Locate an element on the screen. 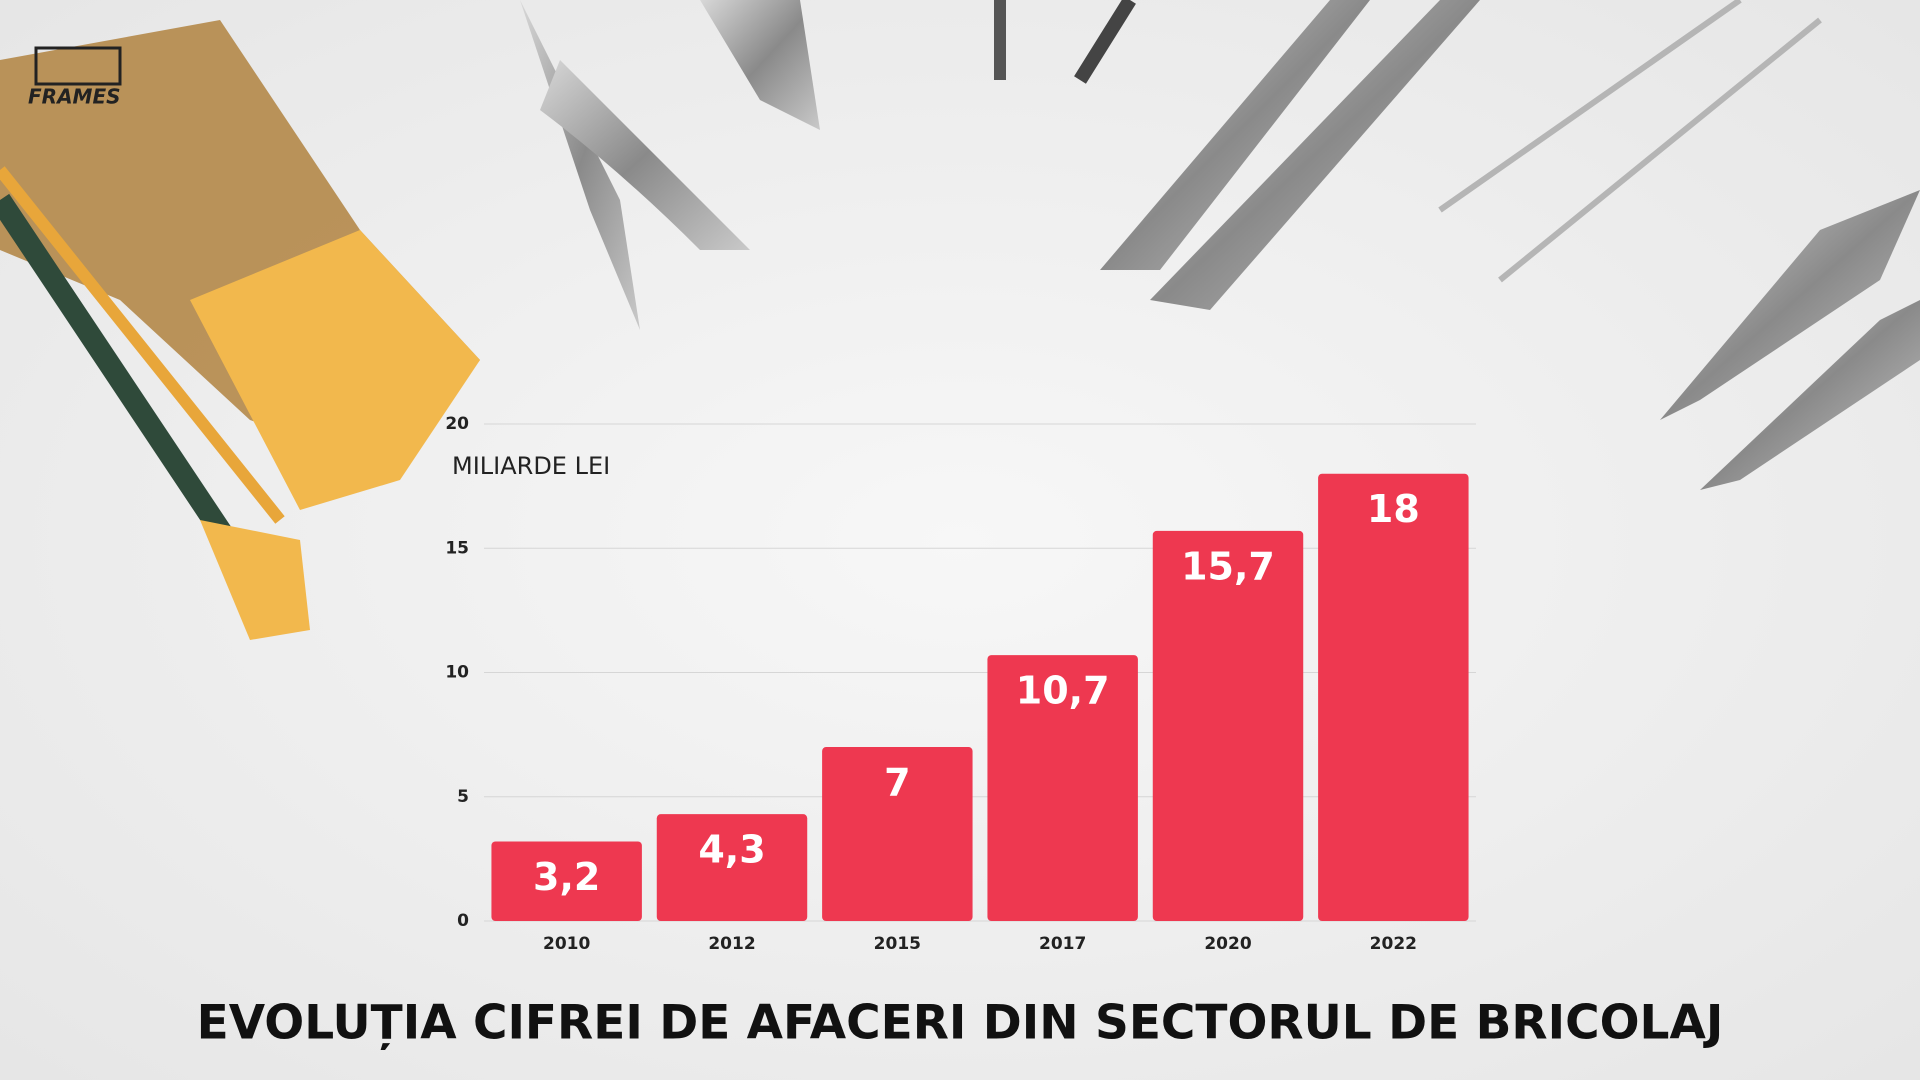  x-tick-label: 2020 is located at coordinates (1227, 944).